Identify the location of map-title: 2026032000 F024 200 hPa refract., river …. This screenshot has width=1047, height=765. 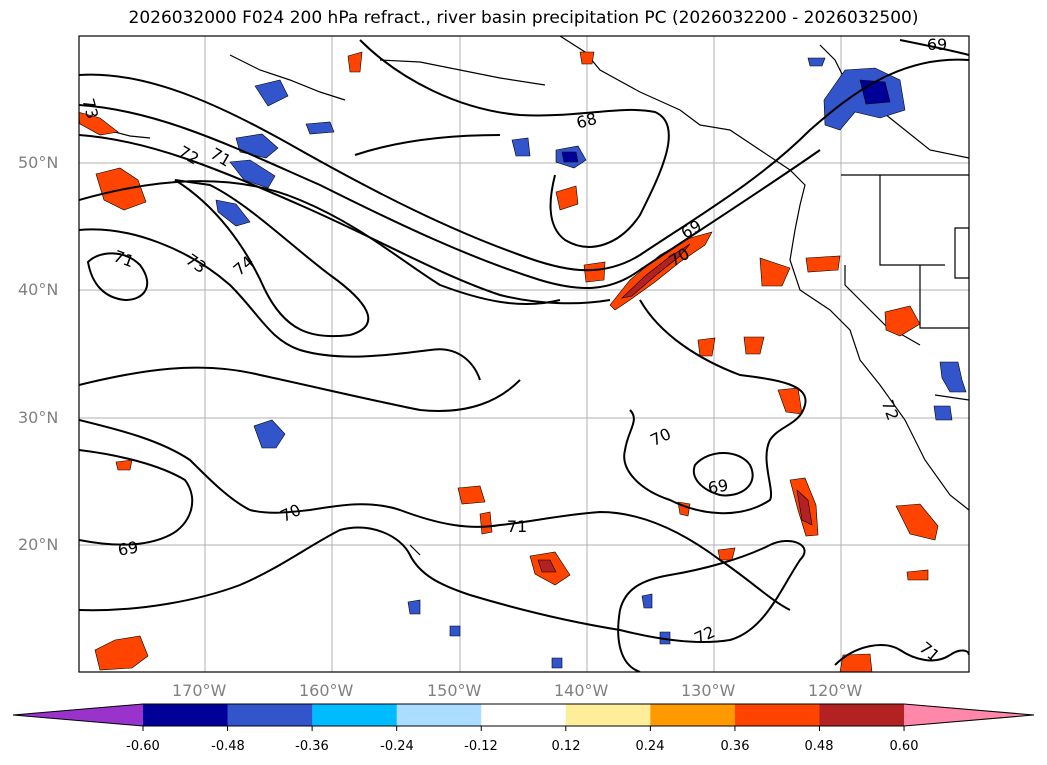
(523, 18).